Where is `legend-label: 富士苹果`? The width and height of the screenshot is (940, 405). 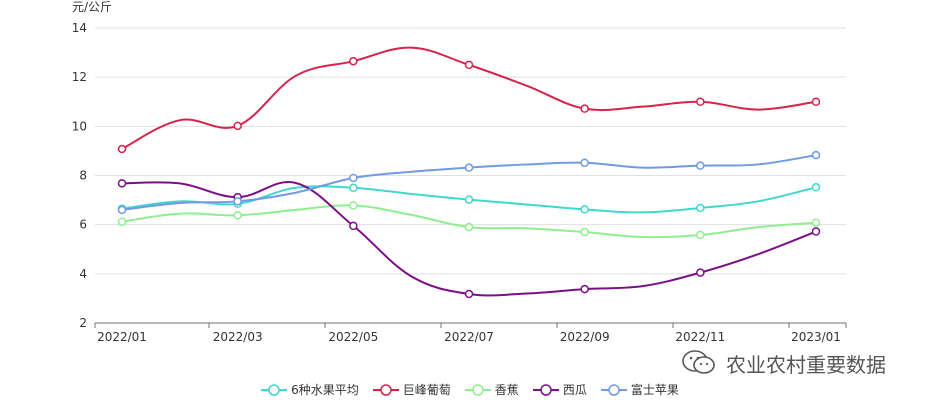
legend-label: 富士苹果 is located at coordinates (654, 390).